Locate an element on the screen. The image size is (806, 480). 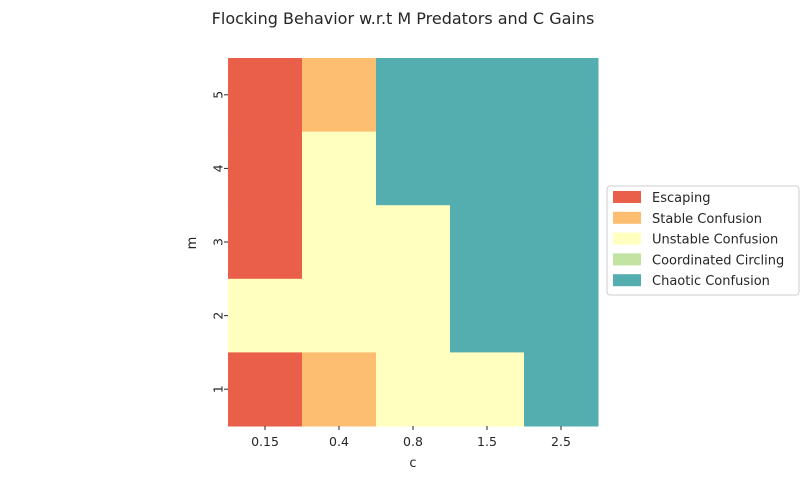
x-tick-label: 0.8 is located at coordinates (413, 441).